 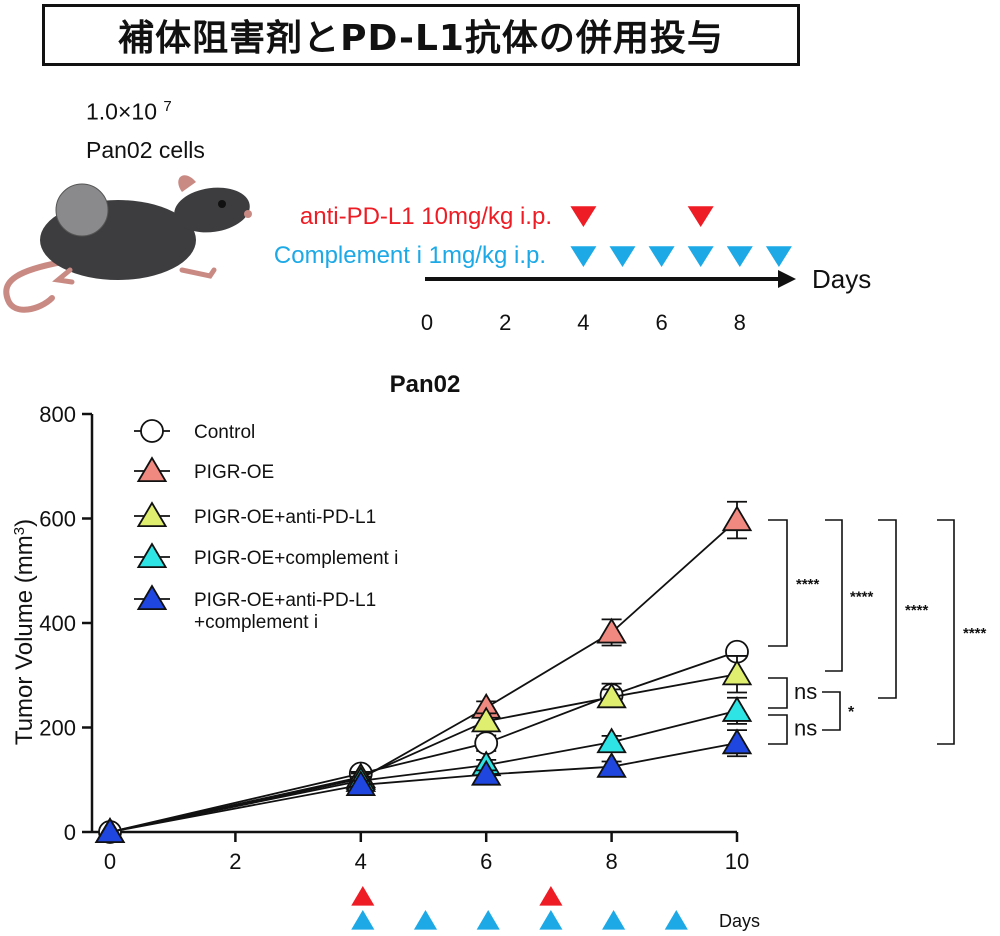 I want to click on x-tick-label: 2, so click(x=235, y=861).